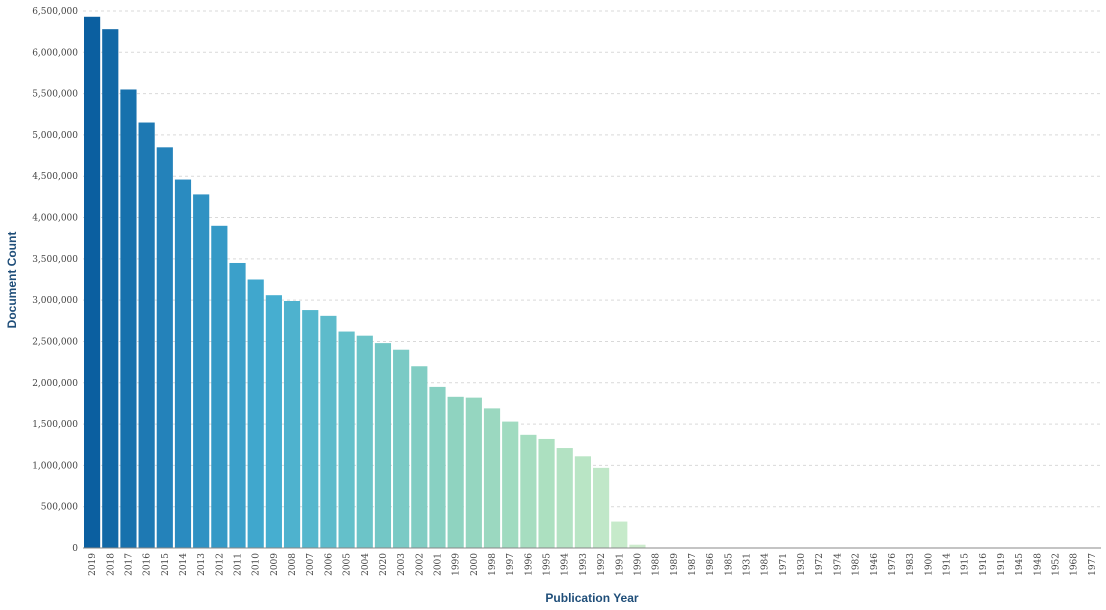  What do you see at coordinates (529, 564) in the screenshot?
I see `x-tick-label: 1996` at bounding box center [529, 564].